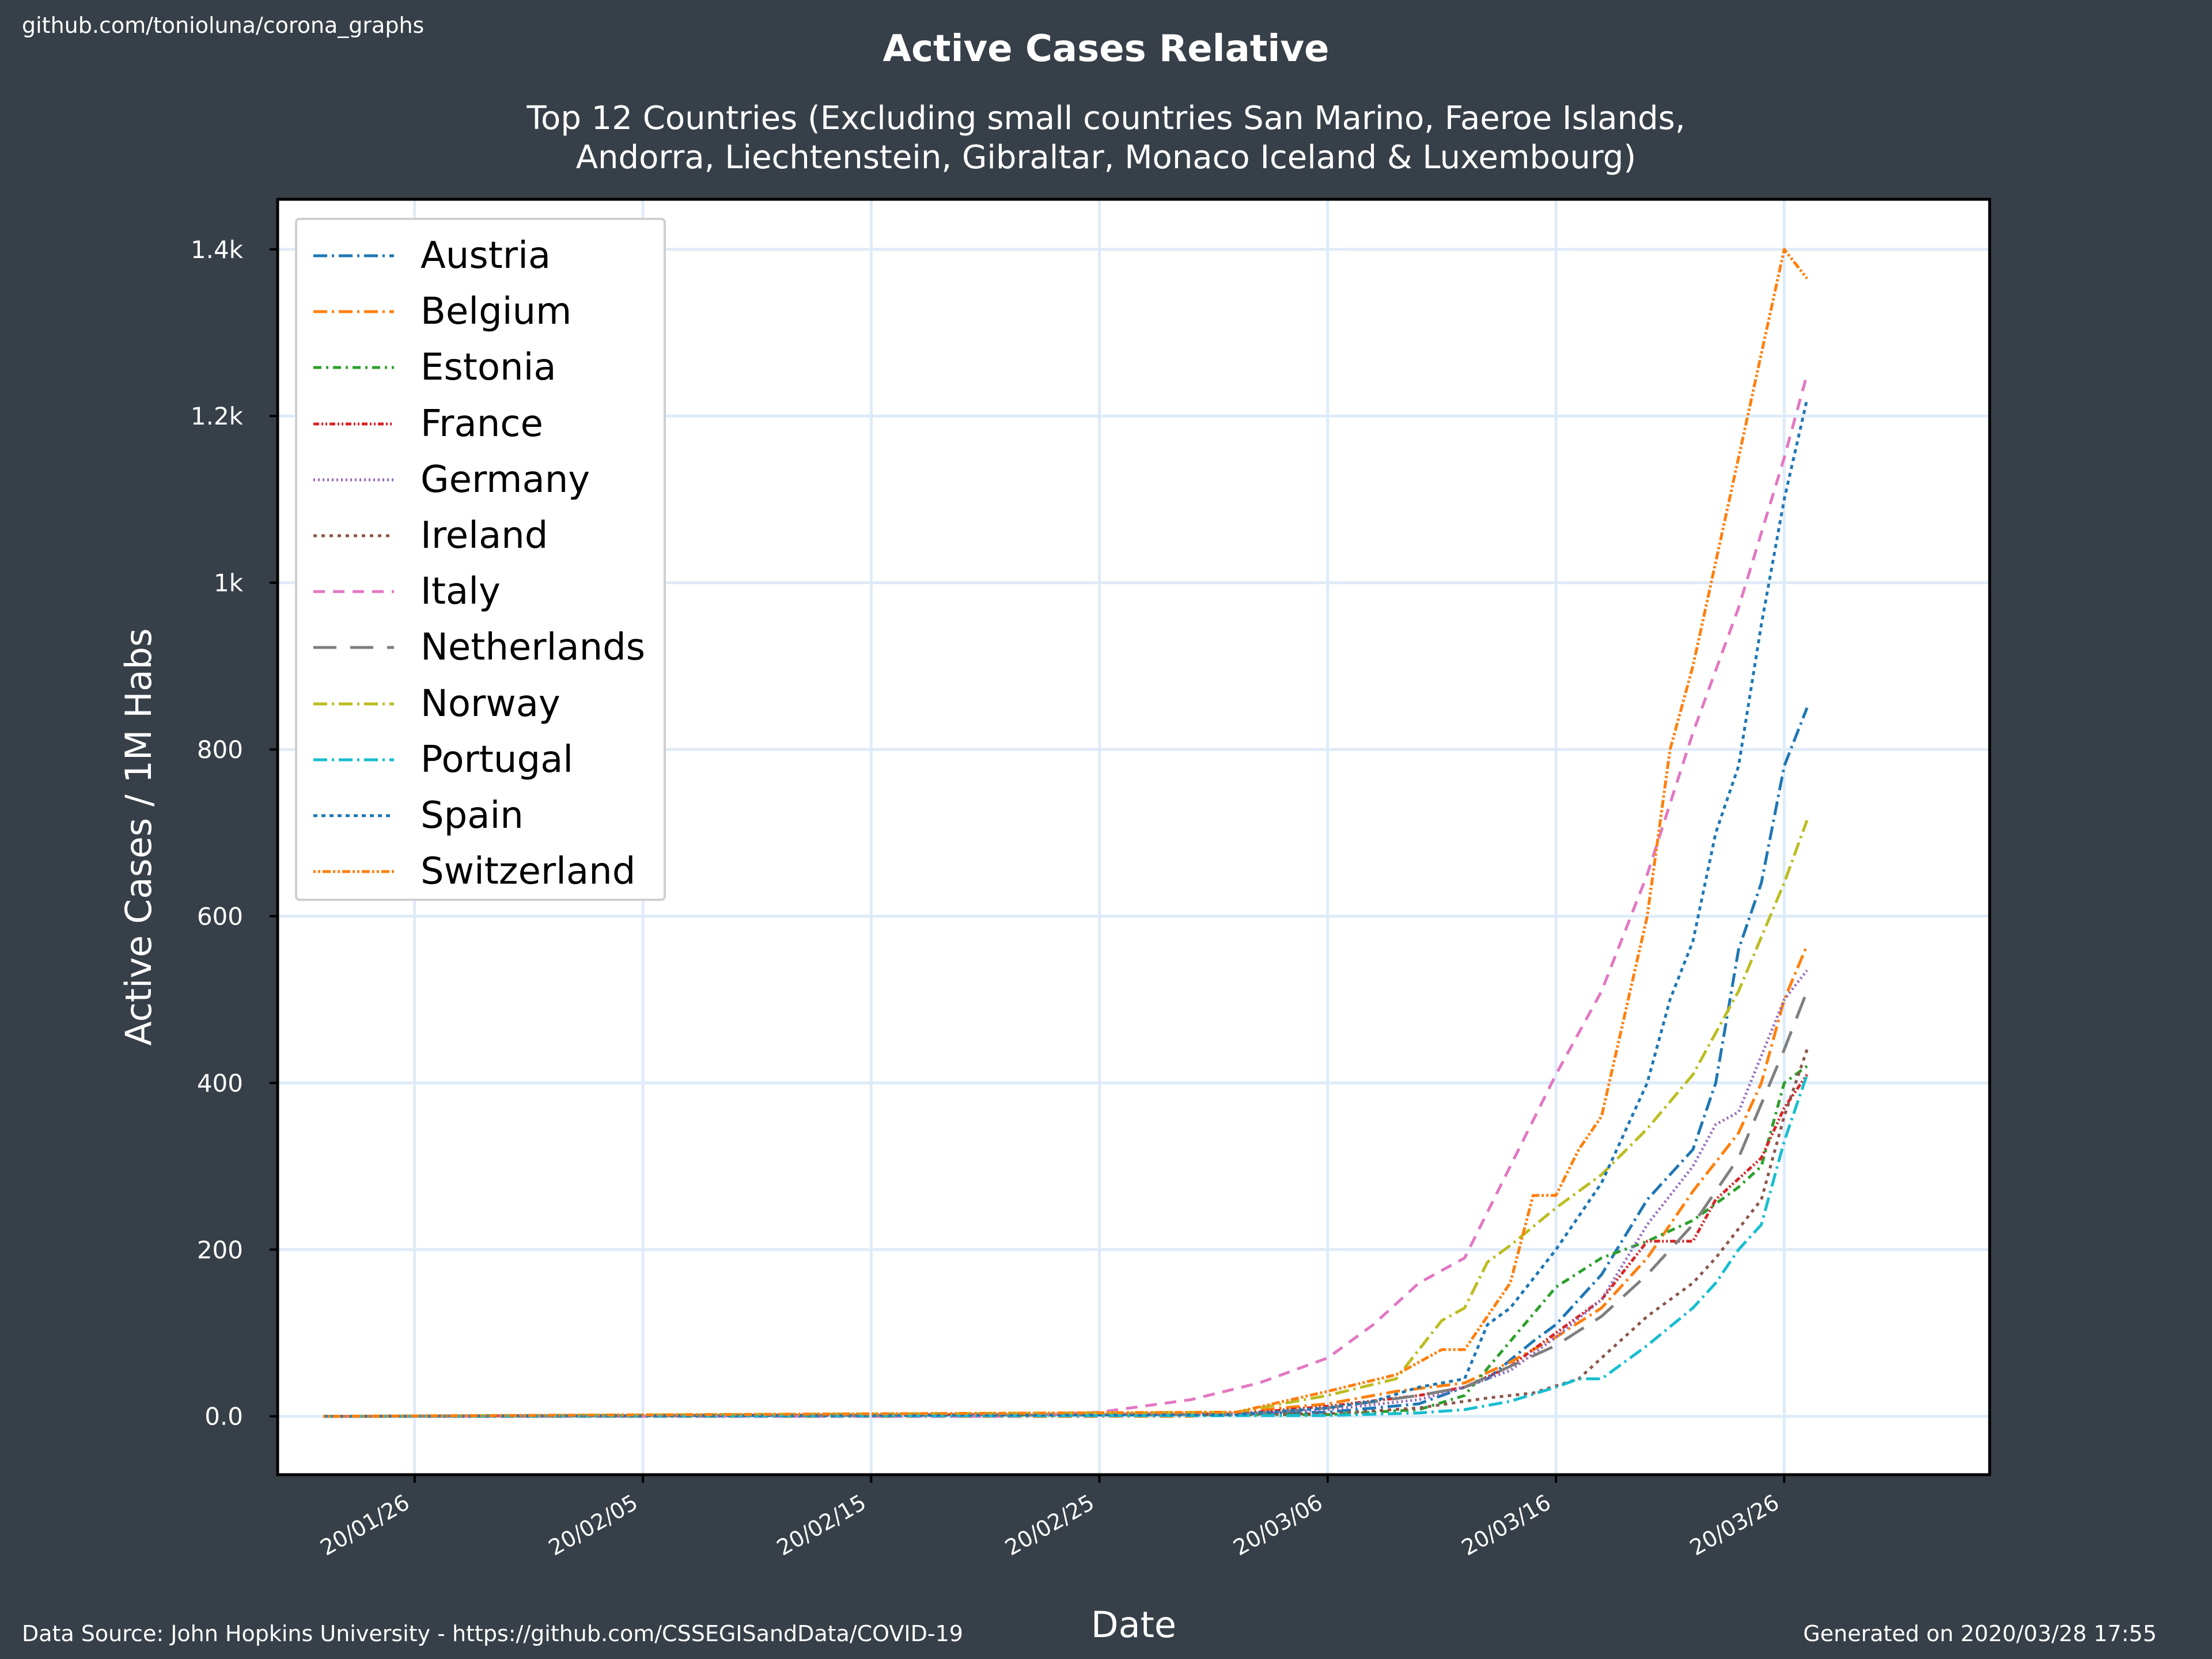 This screenshot has height=1659, width=2212. What do you see at coordinates (505, 479) in the screenshot?
I see `legend-label: Germany` at bounding box center [505, 479].